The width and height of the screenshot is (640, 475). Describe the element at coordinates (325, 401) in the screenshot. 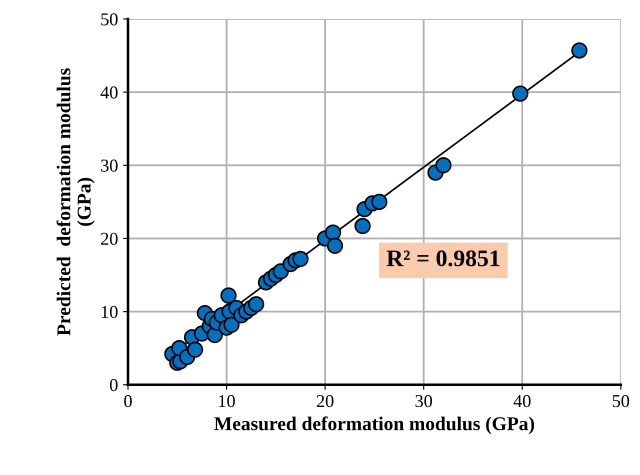

I see `x-tick-label: 20` at that location.